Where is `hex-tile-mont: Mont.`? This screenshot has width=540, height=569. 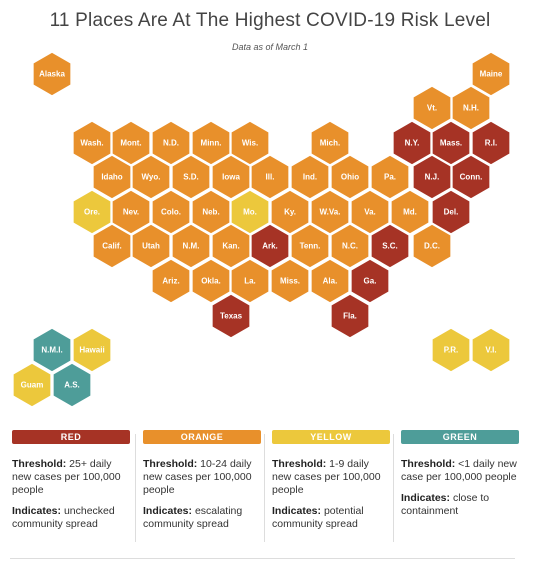 hex-tile-mont: Mont. is located at coordinates (131, 143).